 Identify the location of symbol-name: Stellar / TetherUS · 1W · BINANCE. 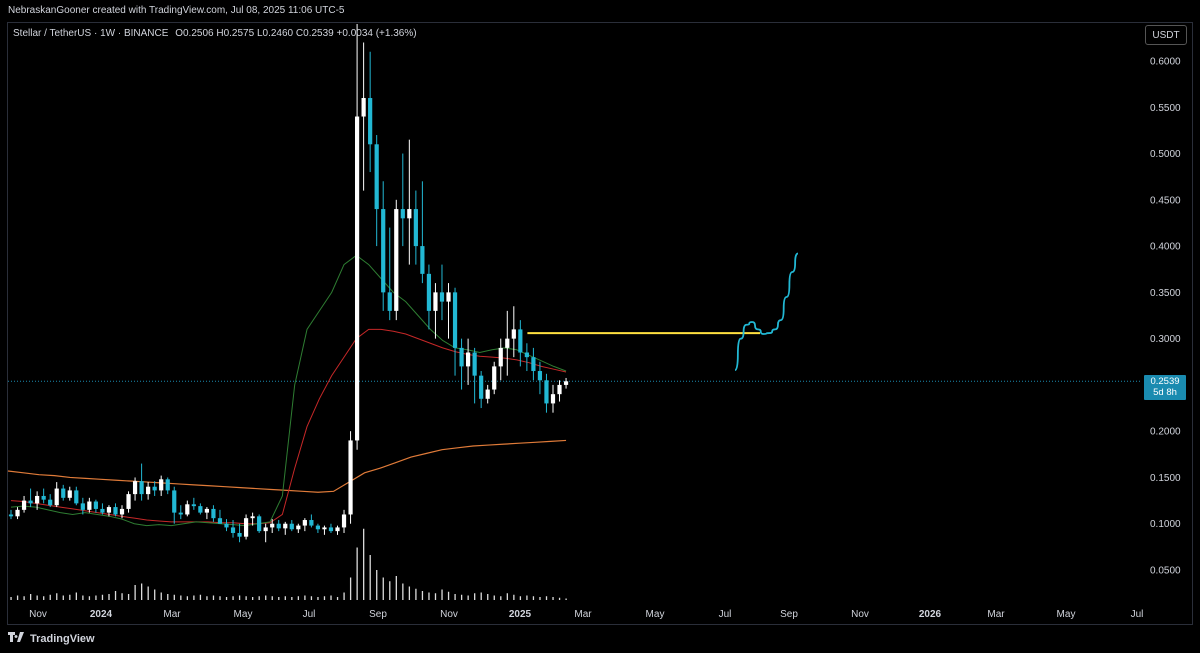
(91, 33).